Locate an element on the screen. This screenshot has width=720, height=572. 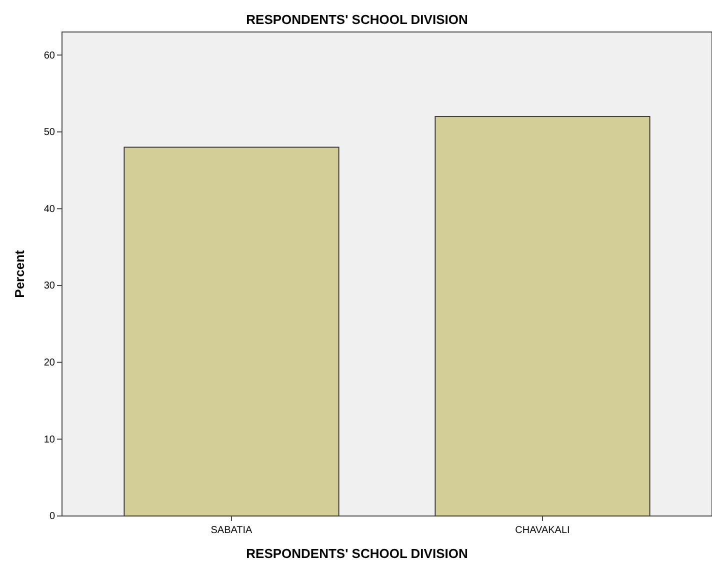
y-axis-title: Percent is located at coordinates (19, 273).